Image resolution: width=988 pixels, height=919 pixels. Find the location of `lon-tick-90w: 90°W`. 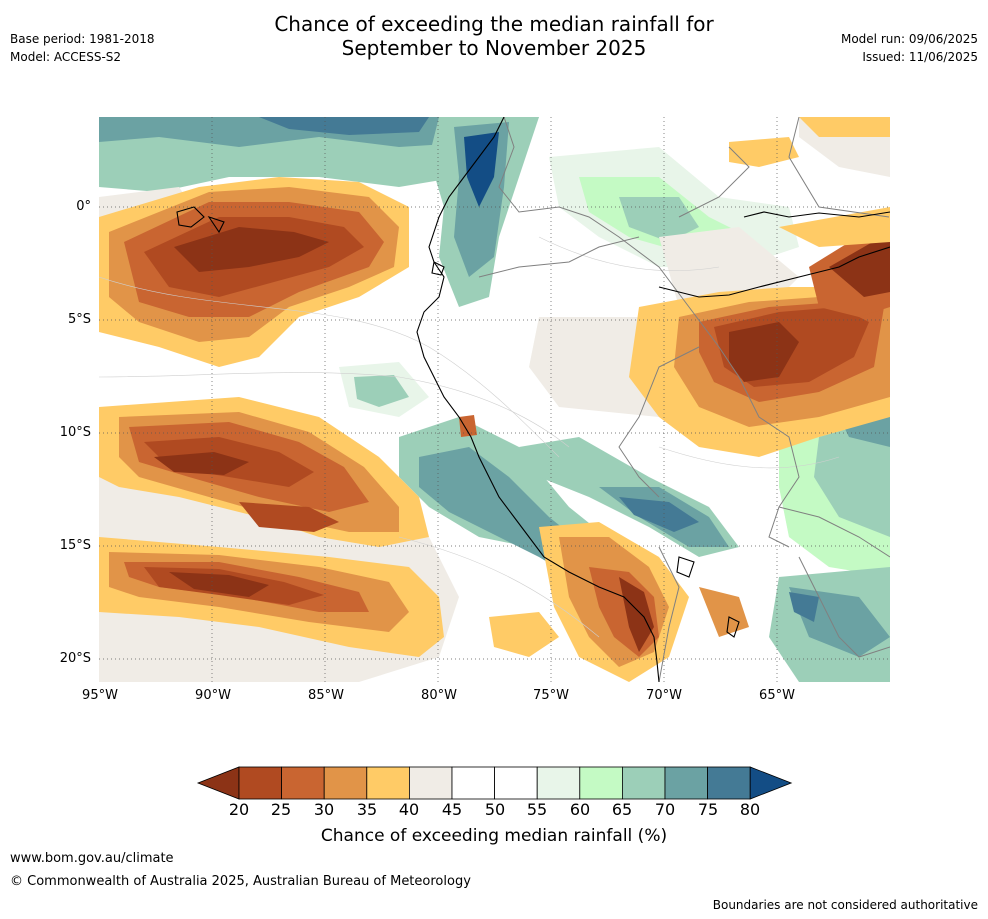

lon-tick-90w: 90°W is located at coordinates (213, 695).